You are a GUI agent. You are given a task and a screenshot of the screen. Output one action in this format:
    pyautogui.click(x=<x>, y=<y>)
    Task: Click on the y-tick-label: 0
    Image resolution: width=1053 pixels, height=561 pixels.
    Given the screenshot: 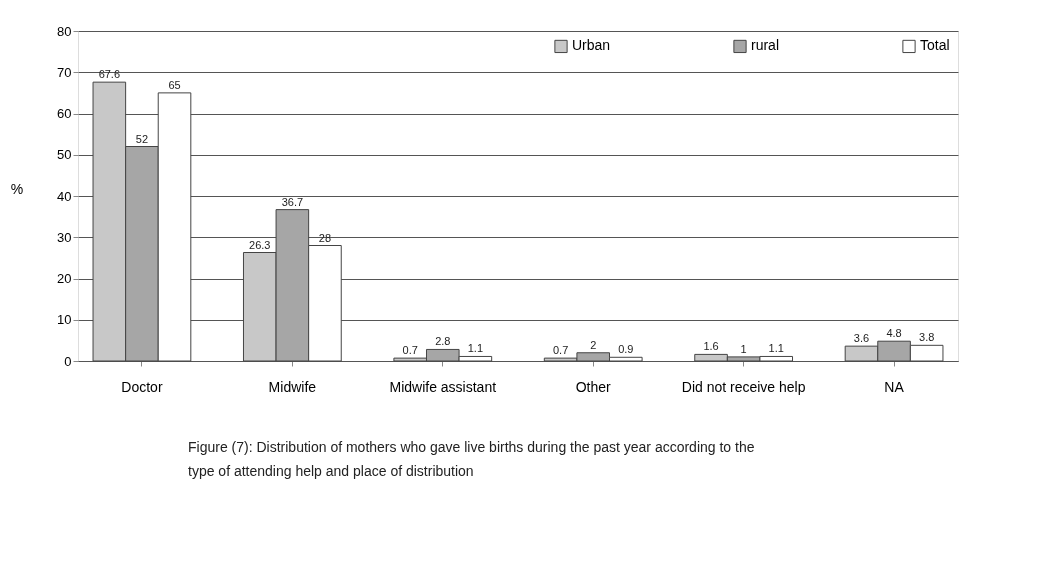 What is the action you would take?
    pyautogui.click(x=68, y=361)
    